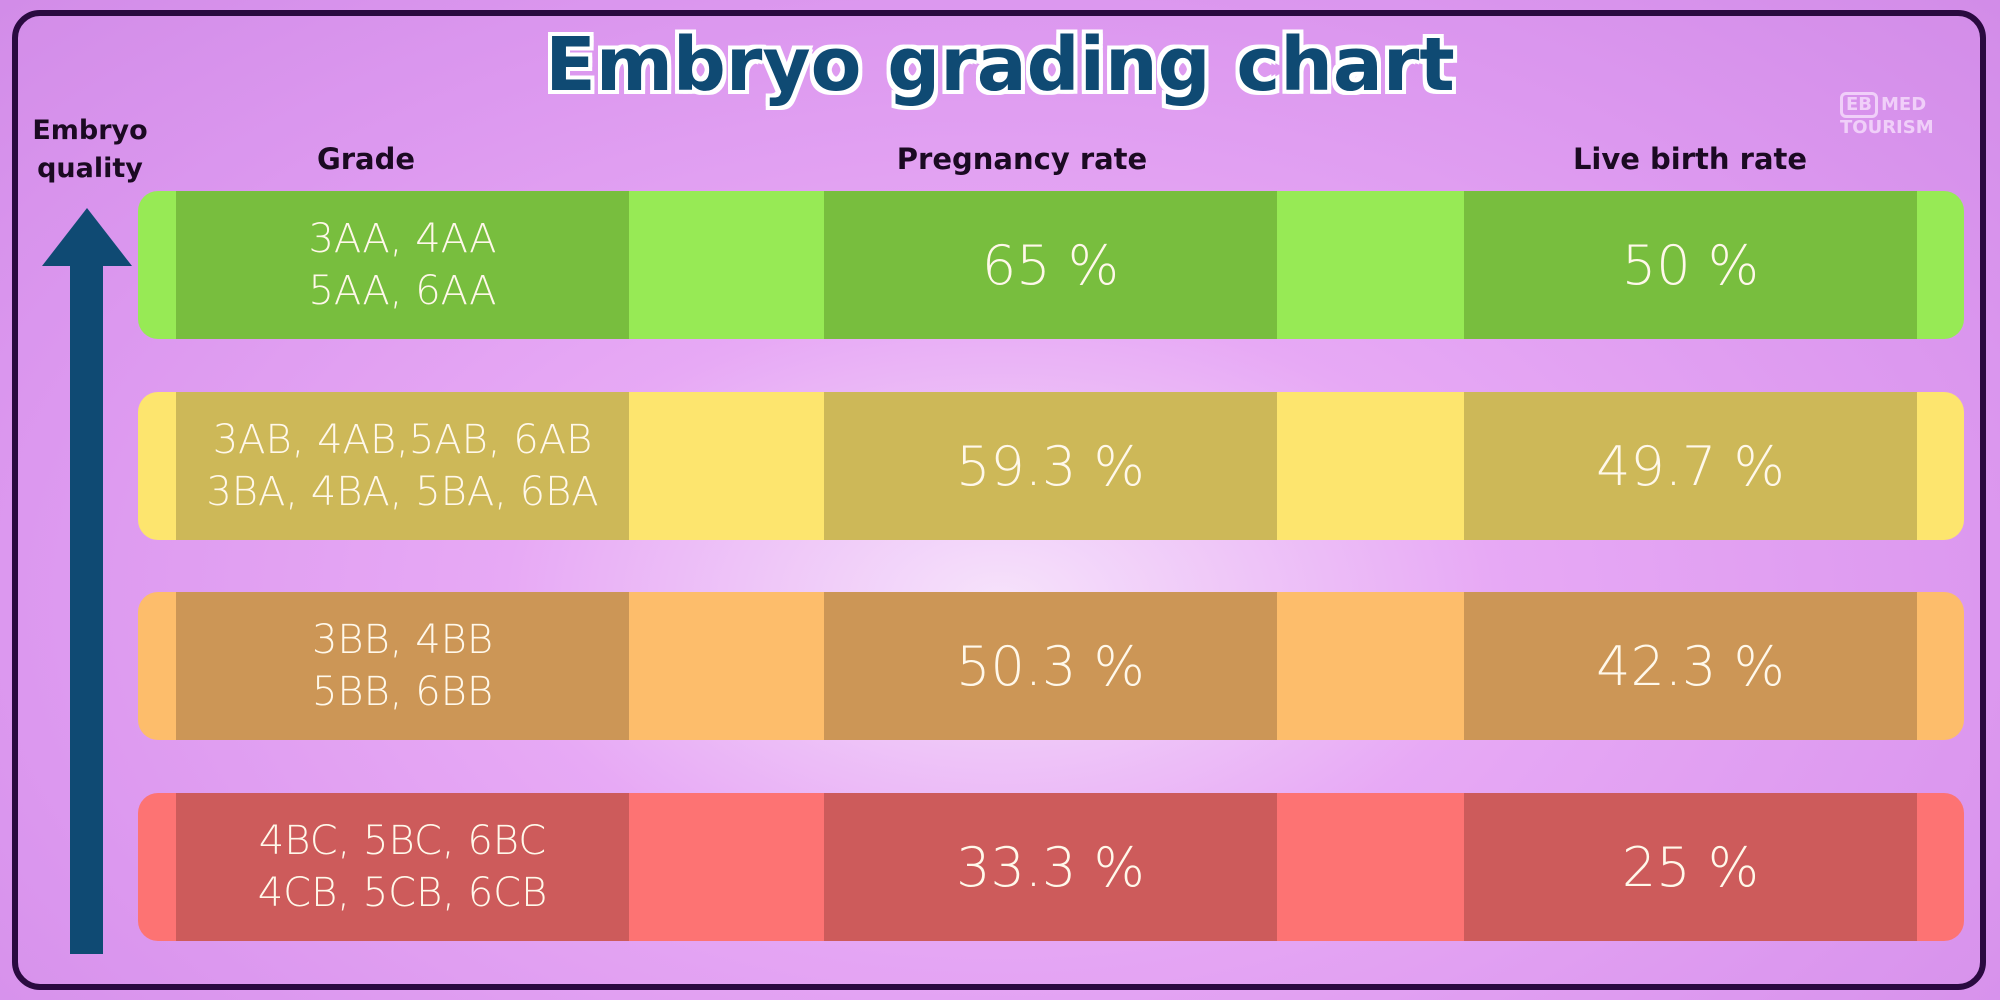  What do you see at coordinates (1690, 466) in the screenshot?
I see `live-birth-rate-cell: 49.7 %` at bounding box center [1690, 466].